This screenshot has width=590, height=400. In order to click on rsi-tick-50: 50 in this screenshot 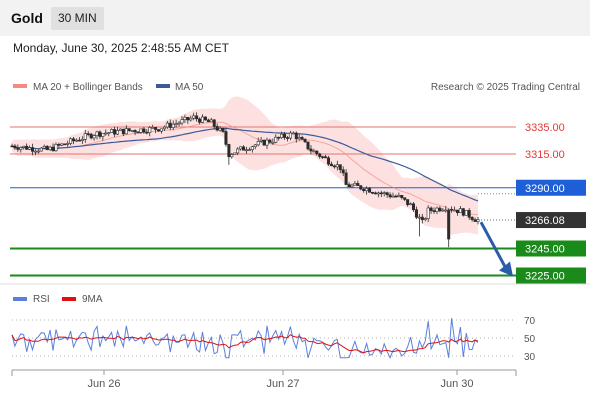, I will do `click(530, 339)`.